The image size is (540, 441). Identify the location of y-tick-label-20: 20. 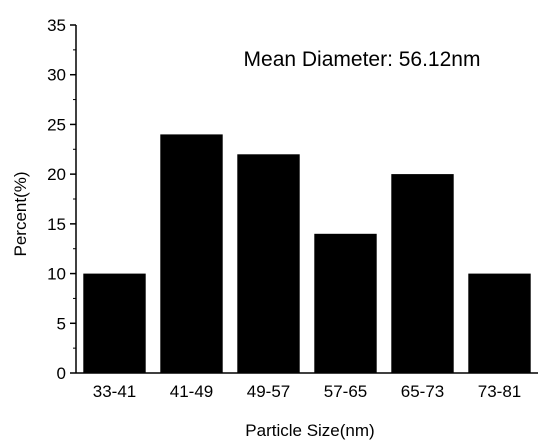
(56, 174).